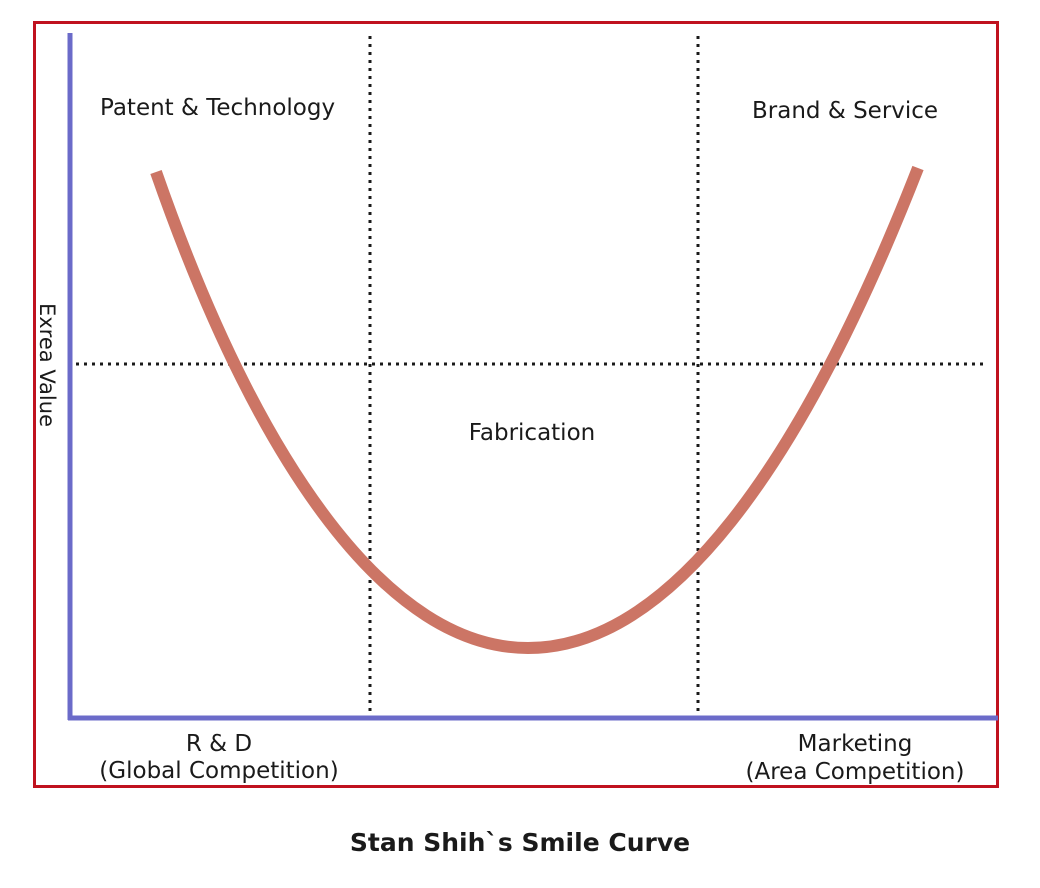 Image resolution: width=1040 pixels, height=888 pixels. I want to click on global-competition-label: (Global Competition), so click(219, 771).